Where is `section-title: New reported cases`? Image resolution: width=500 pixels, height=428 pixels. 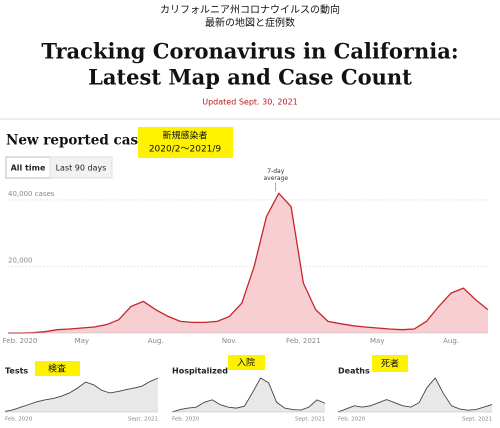
section-title: New reported cases is located at coordinates (80, 141).